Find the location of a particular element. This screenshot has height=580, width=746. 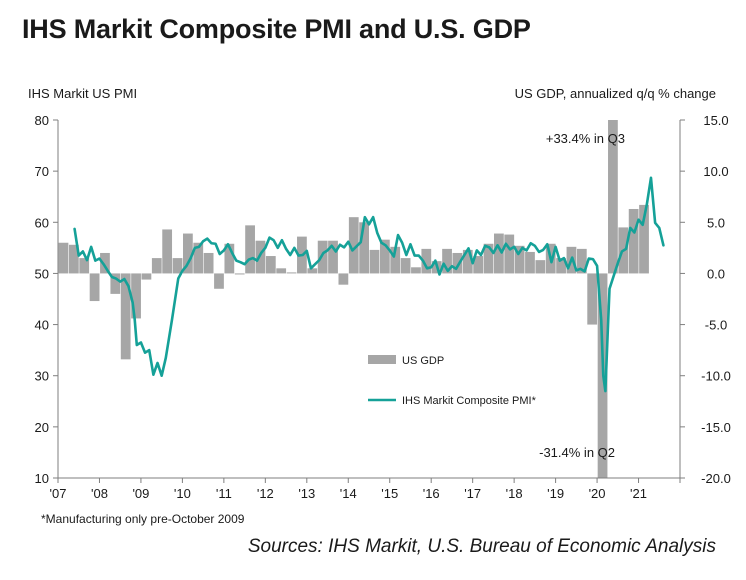

x-tick-label: '13 is located at coordinates (306, 493).